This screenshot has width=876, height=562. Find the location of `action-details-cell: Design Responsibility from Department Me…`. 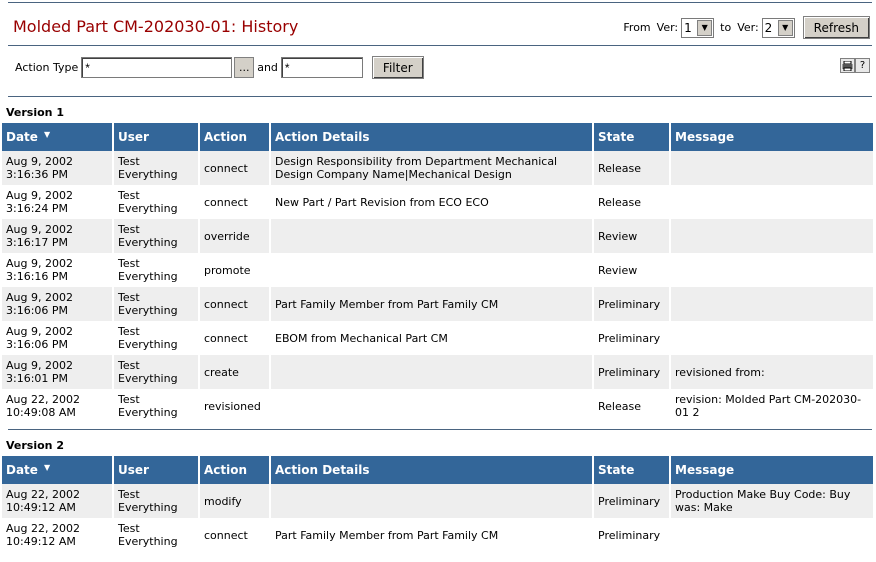

action-details-cell: Design Responsibility from Department Me… is located at coordinates (432, 168).